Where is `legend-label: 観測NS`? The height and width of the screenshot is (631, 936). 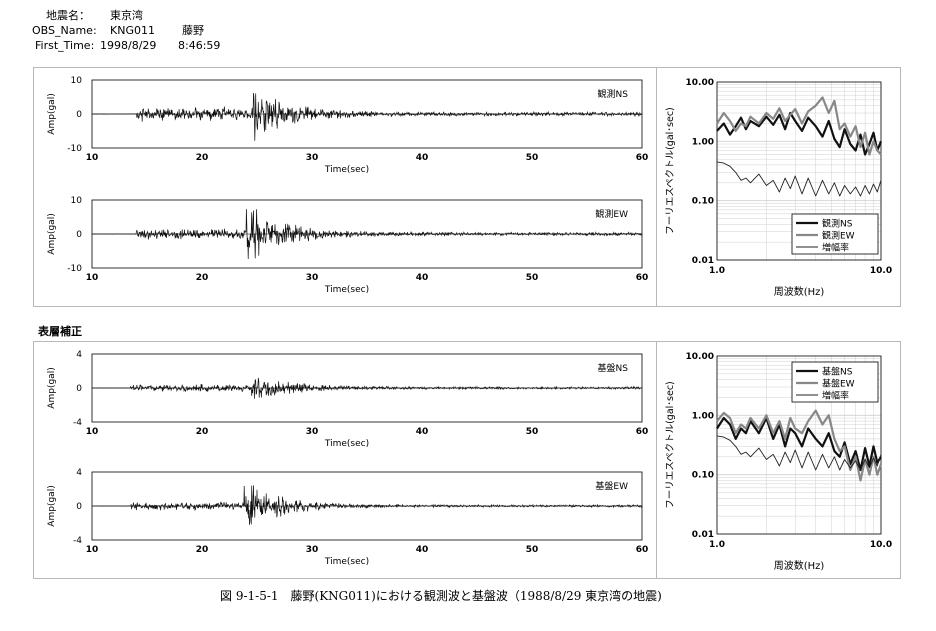 legend-label: 観測NS is located at coordinates (837, 224).